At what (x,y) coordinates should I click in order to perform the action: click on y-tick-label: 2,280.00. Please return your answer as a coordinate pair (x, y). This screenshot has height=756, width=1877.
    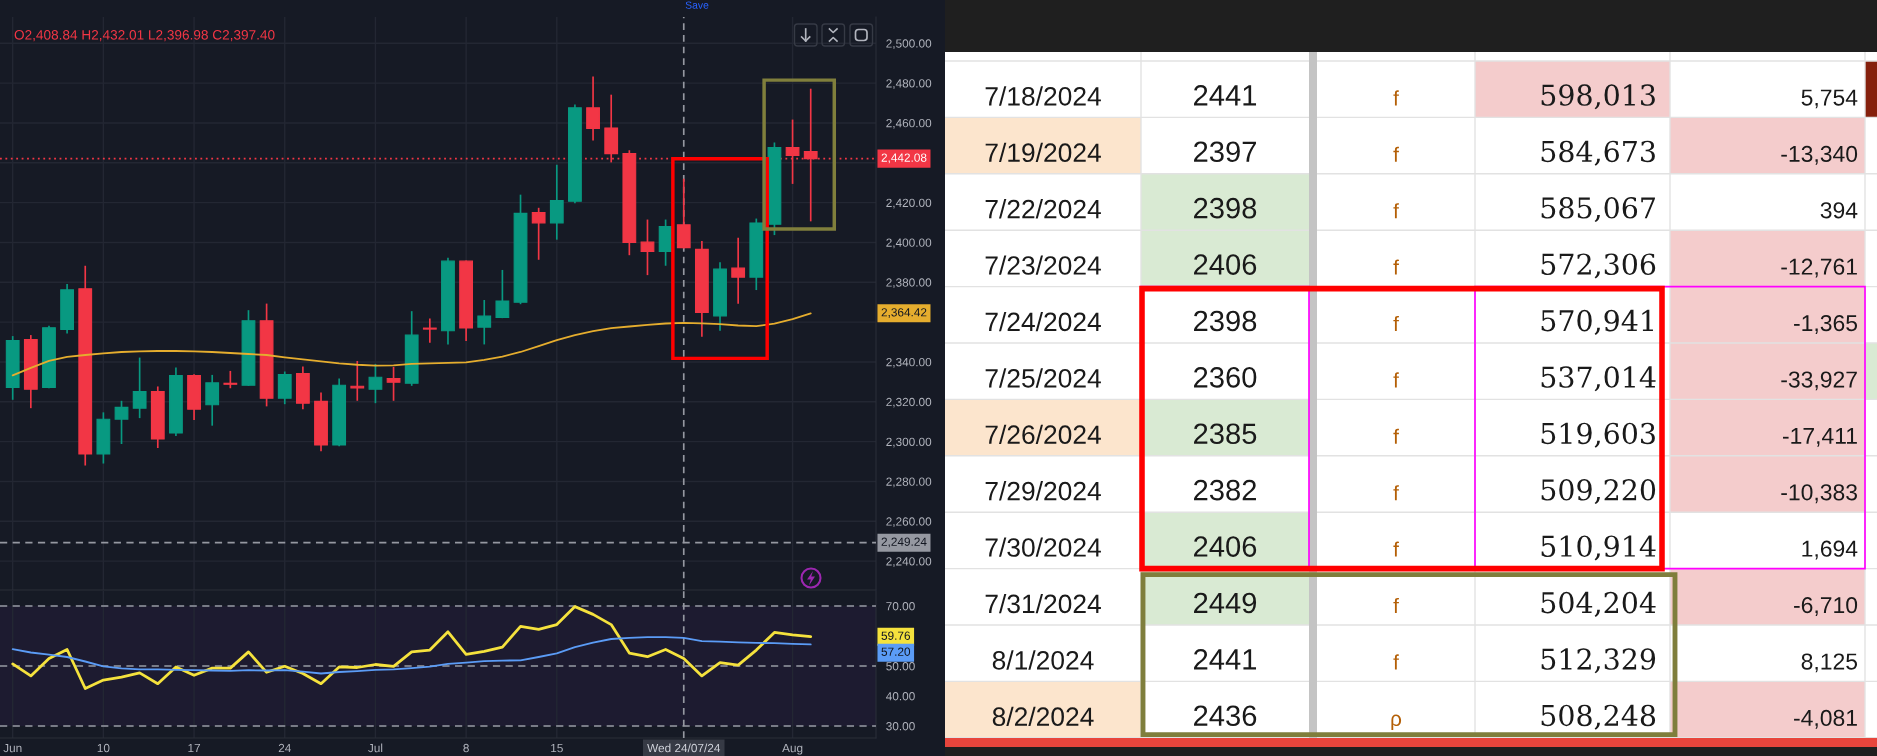
    Looking at the image, I should click on (909, 482).